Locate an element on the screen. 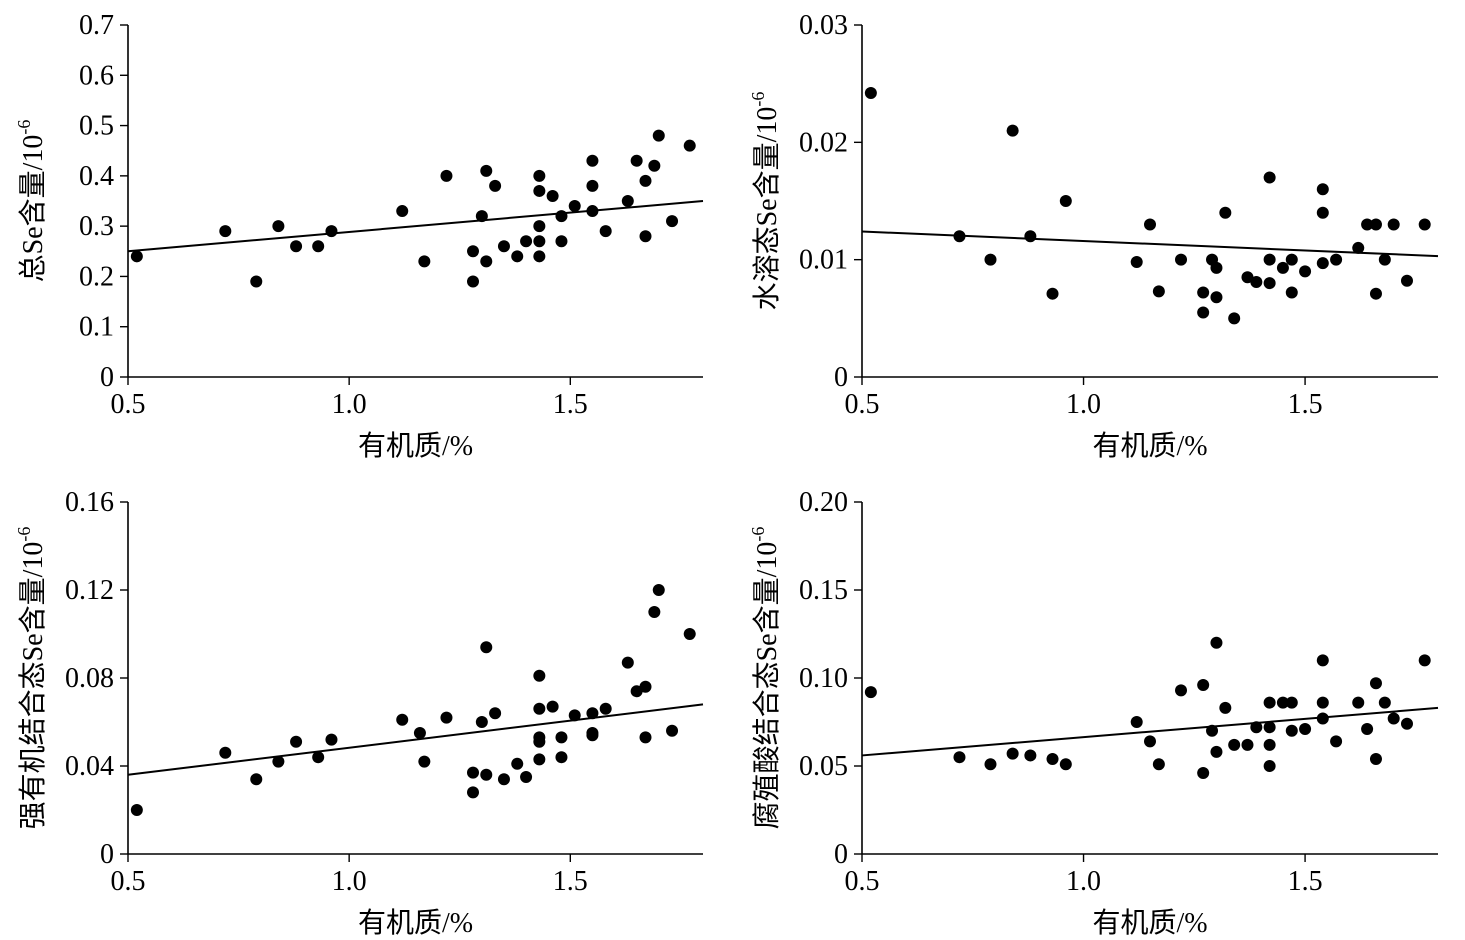 This screenshot has height=940, width=1465. y-axis-label: 腐殖酸结合态Se含量/10-6 is located at coordinates (765, 678).